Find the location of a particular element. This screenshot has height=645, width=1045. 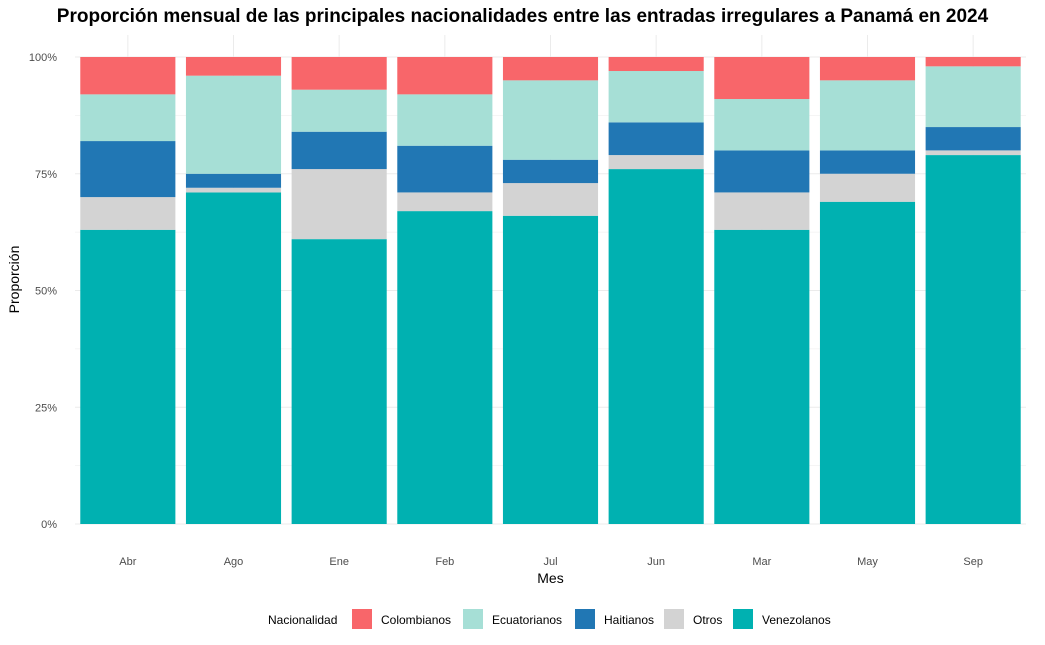

x-tick-label: Mar is located at coordinates (761, 562).